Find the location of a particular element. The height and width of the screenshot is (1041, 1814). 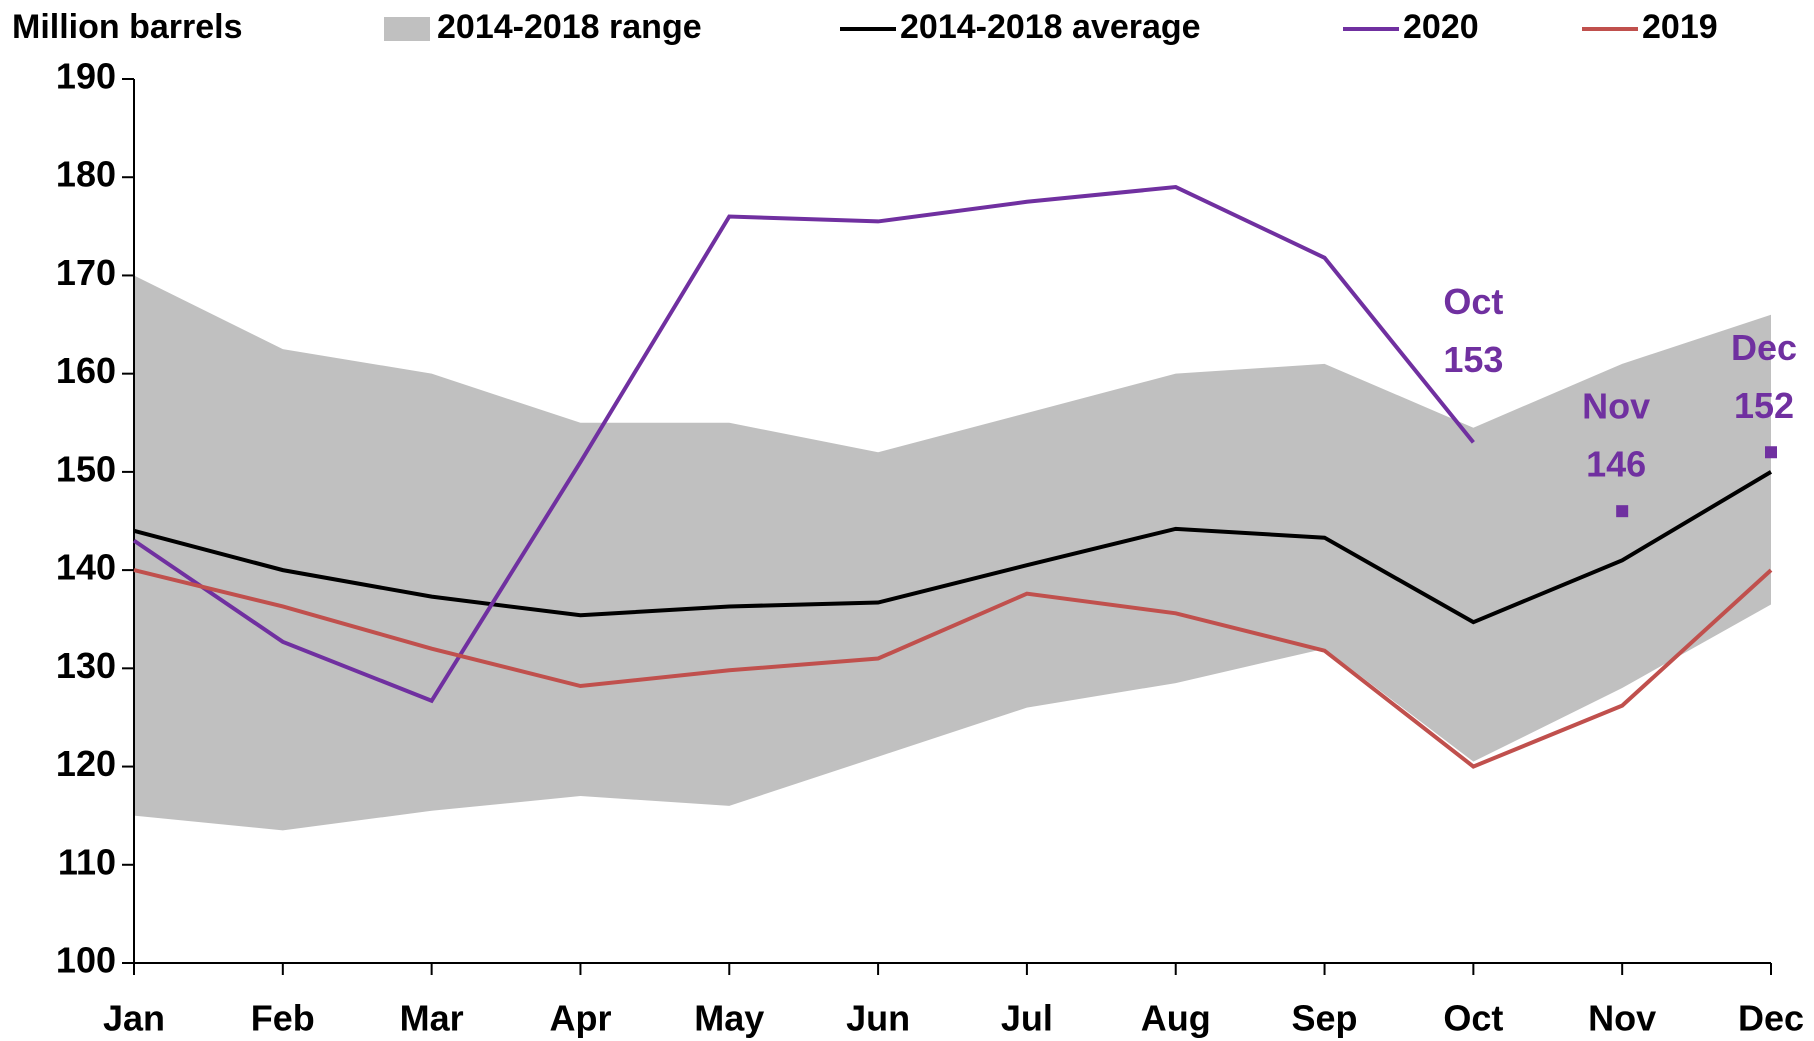

legend-label: 2019 is located at coordinates (1680, 27).